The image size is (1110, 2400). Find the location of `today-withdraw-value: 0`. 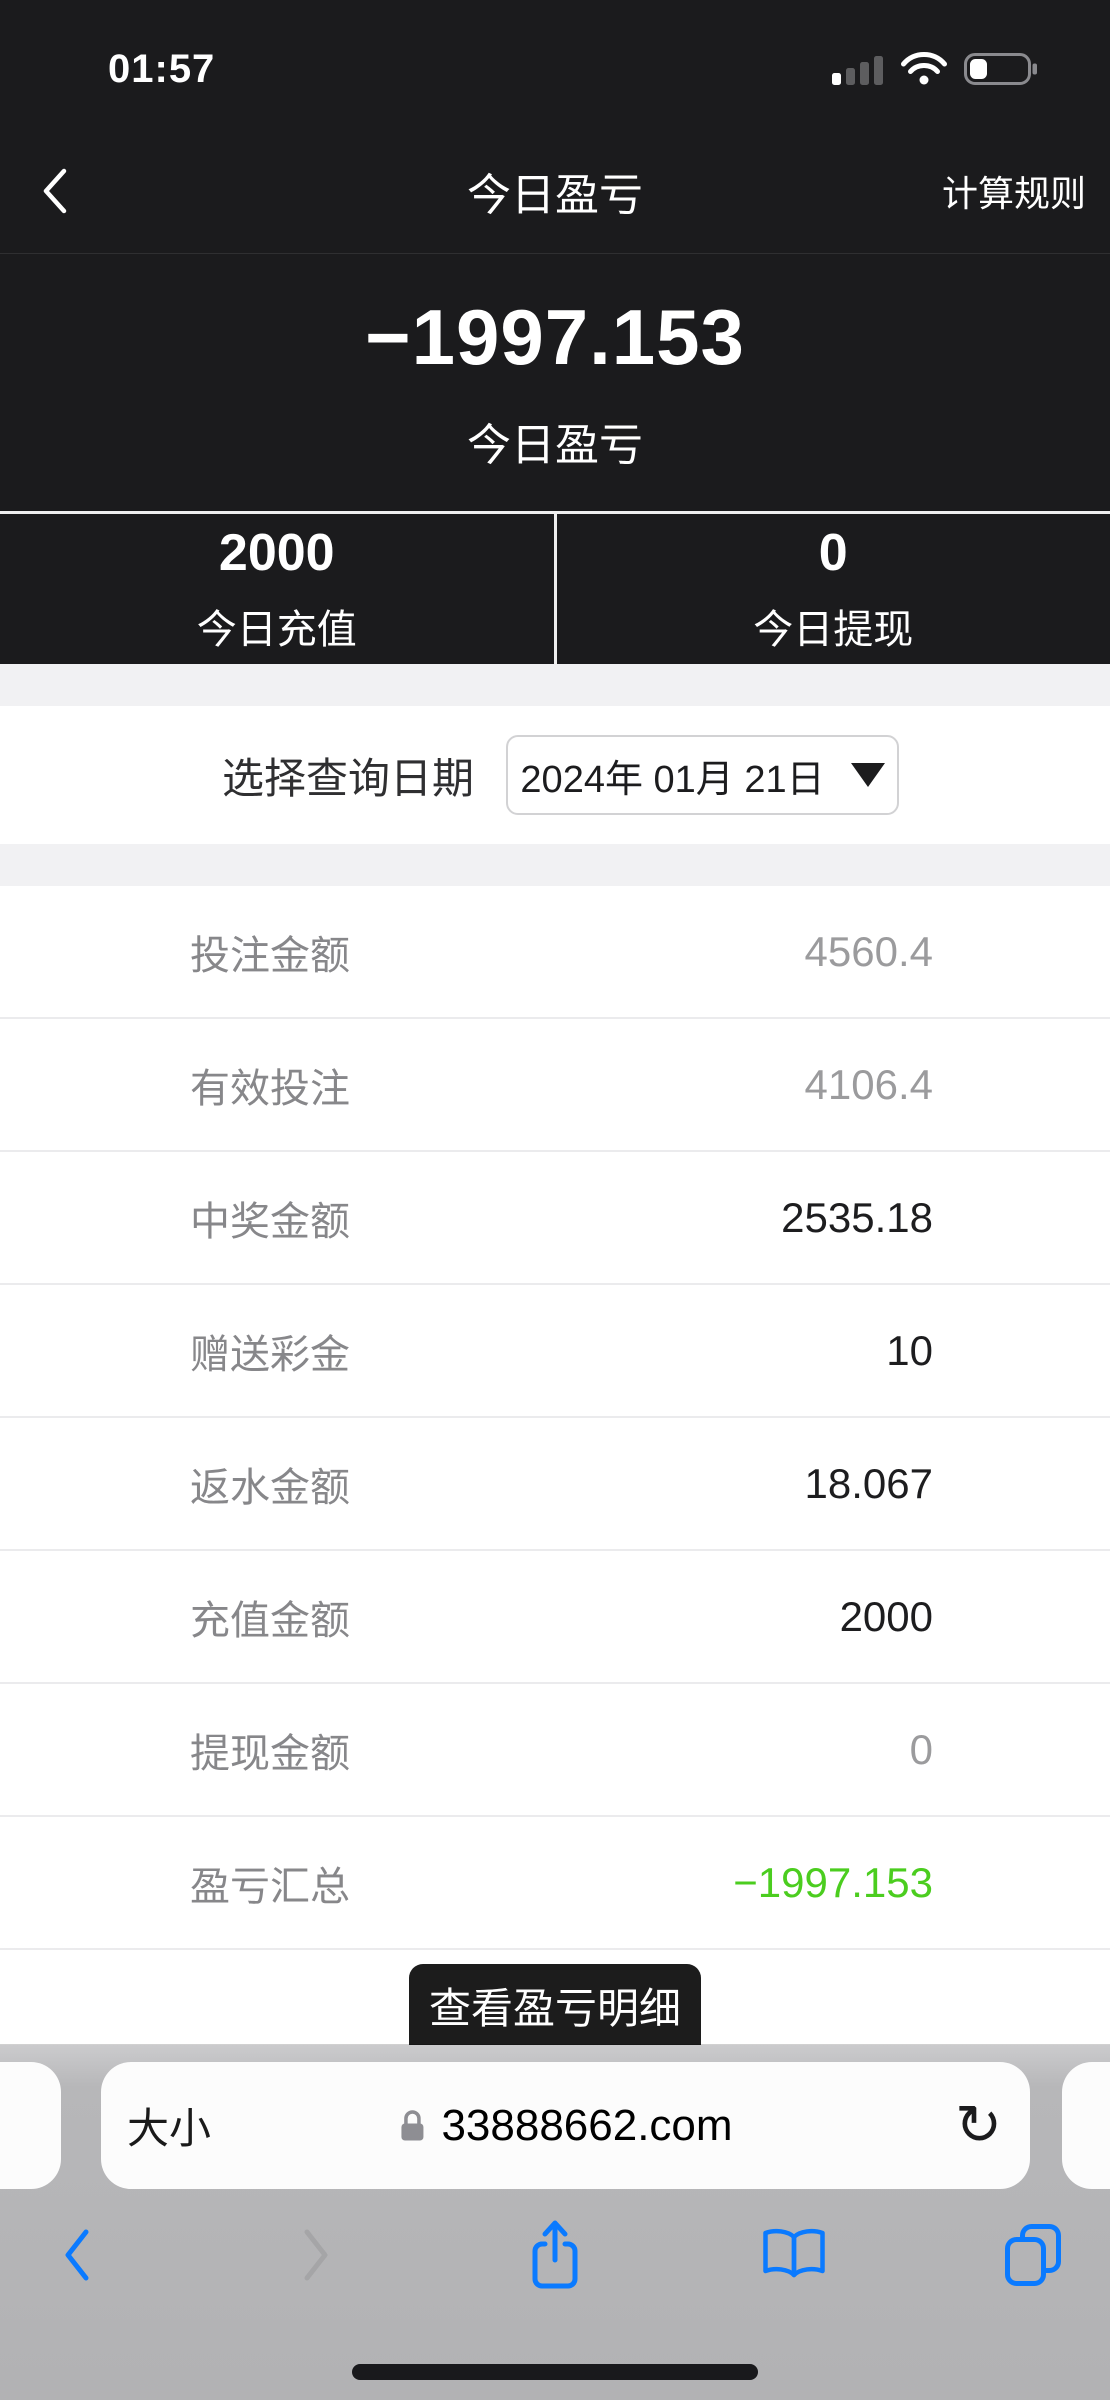

today-withdraw-value: 0 is located at coordinates (833, 553).